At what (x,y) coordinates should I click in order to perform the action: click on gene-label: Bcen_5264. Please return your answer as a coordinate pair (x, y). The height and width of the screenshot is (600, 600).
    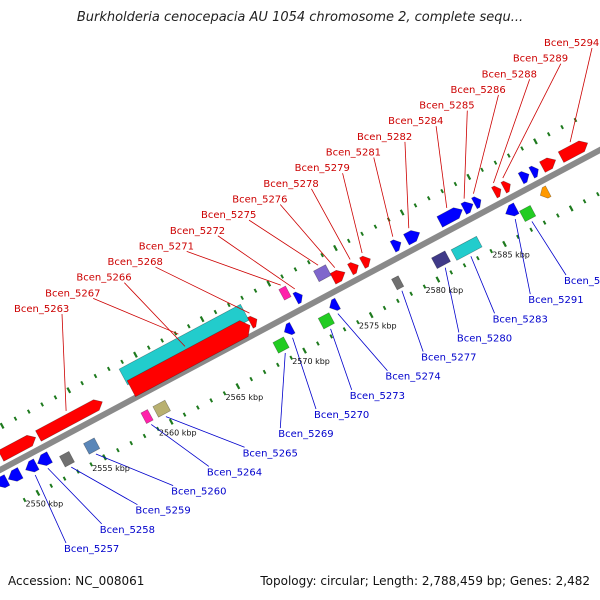
    Looking at the image, I should click on (234, 472).